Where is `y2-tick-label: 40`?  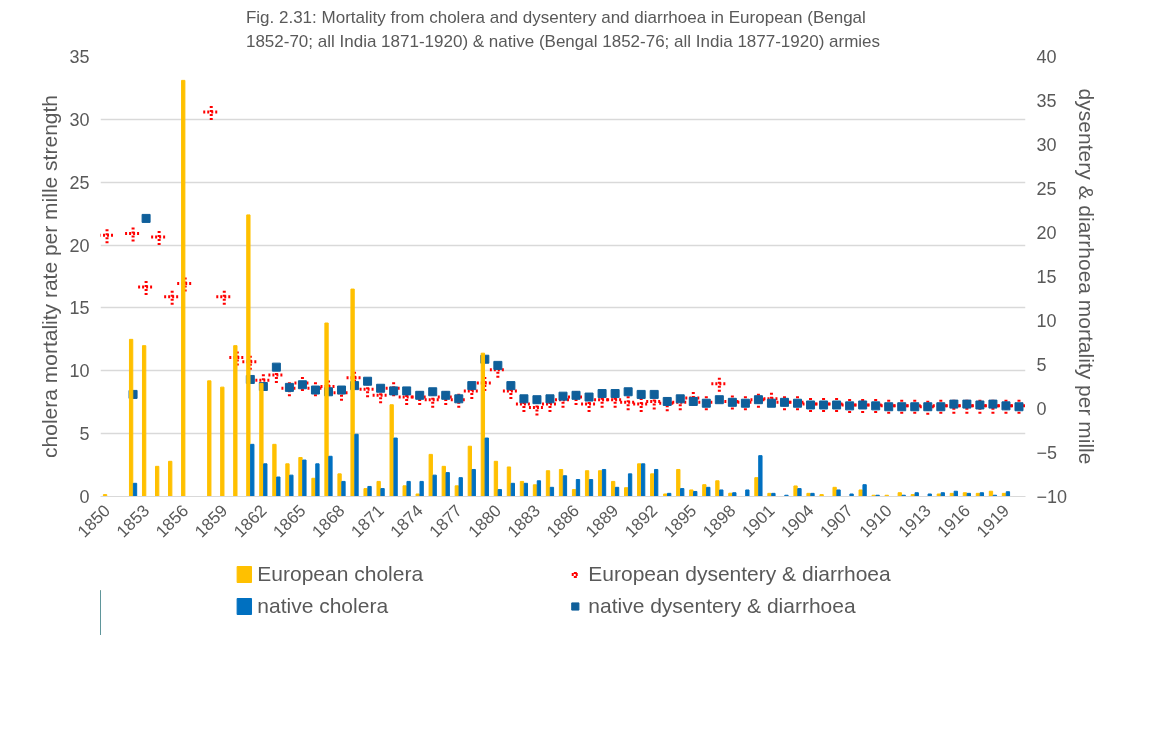 y2-tick-label: 40 is located at coordinates (1046, 57).